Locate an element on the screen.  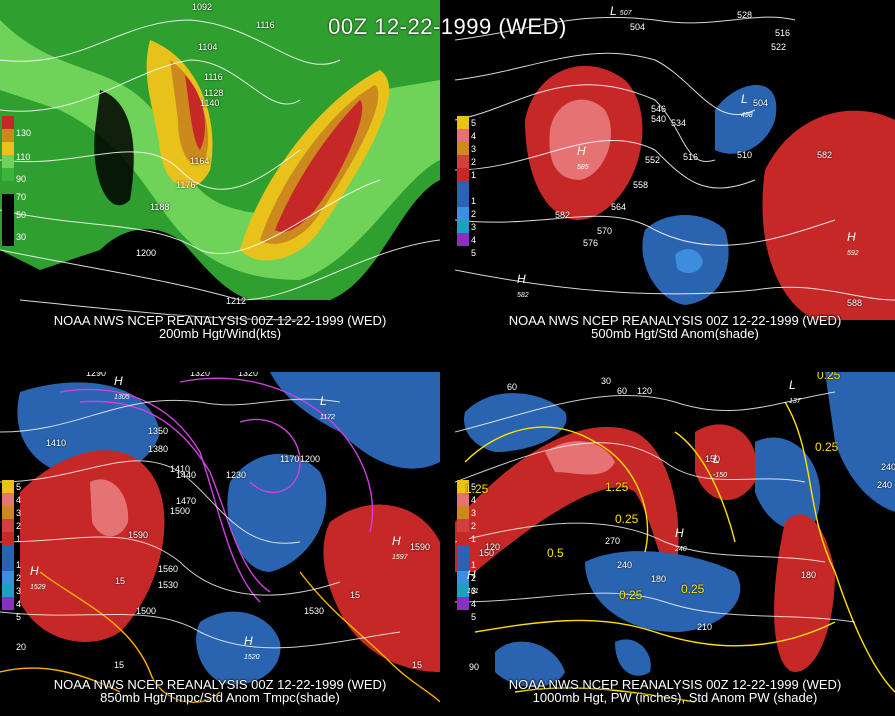
low-center: L 507 is located at coordinates (621, 11).